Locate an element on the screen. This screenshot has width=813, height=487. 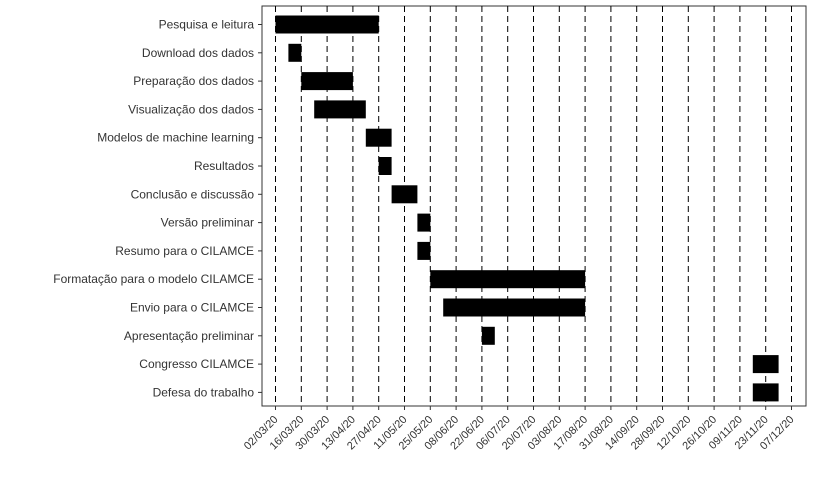
task-label: Visualização dos dados is located at coordinates (191, 109).